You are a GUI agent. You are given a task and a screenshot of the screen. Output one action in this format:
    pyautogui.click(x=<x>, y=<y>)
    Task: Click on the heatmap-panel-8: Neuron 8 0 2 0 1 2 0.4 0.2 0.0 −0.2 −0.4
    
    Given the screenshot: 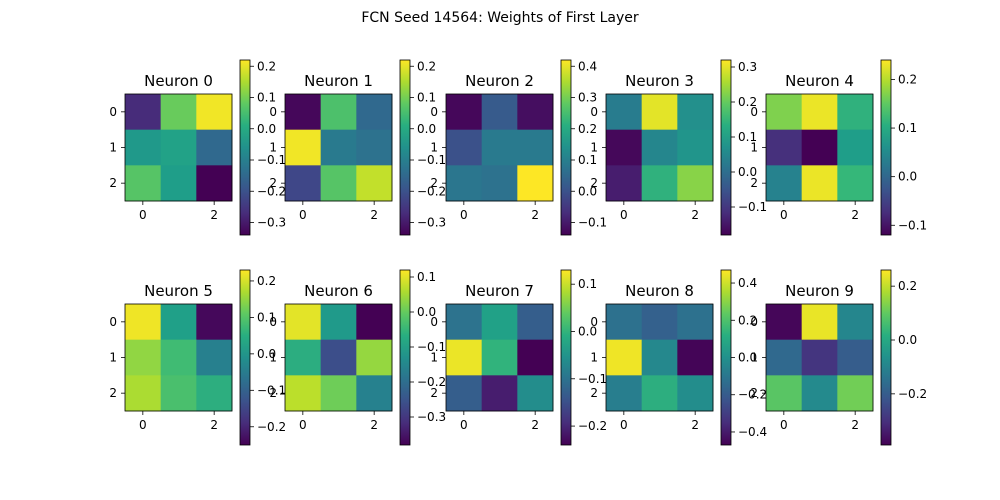 What is the action you would take?
    pyautogui.click(x=678, y=357)
    